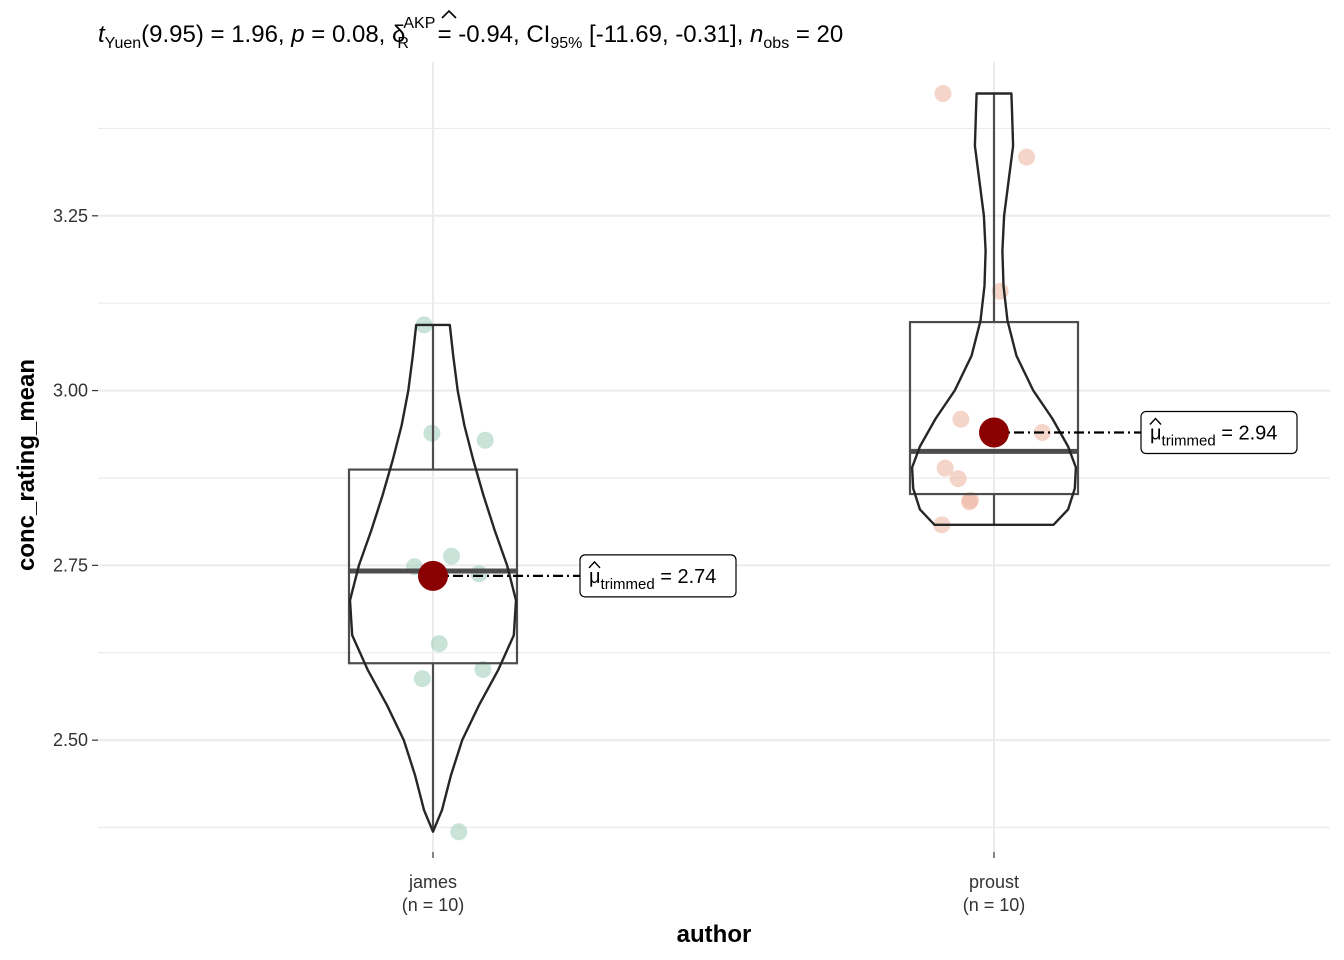 The width and height of the screenshot is (1344, 960). Describe the element at coordinates (102, 34) in the screenshot. I see `t-symbol: t` at that location.